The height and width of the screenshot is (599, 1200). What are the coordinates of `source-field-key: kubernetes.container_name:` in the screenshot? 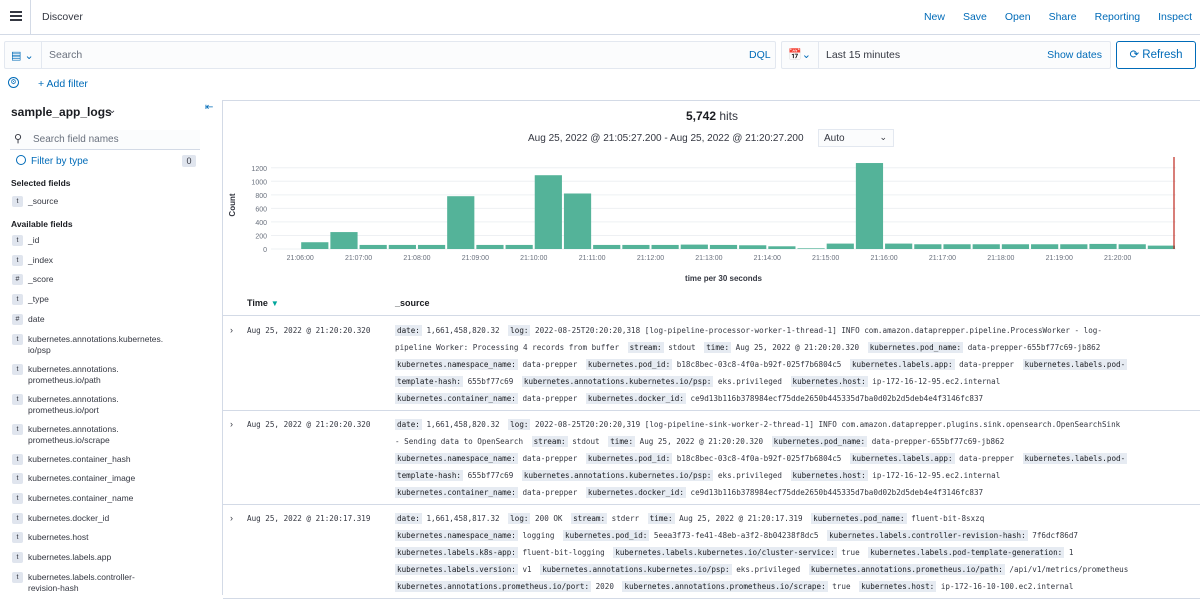 It's located at (456, 398).